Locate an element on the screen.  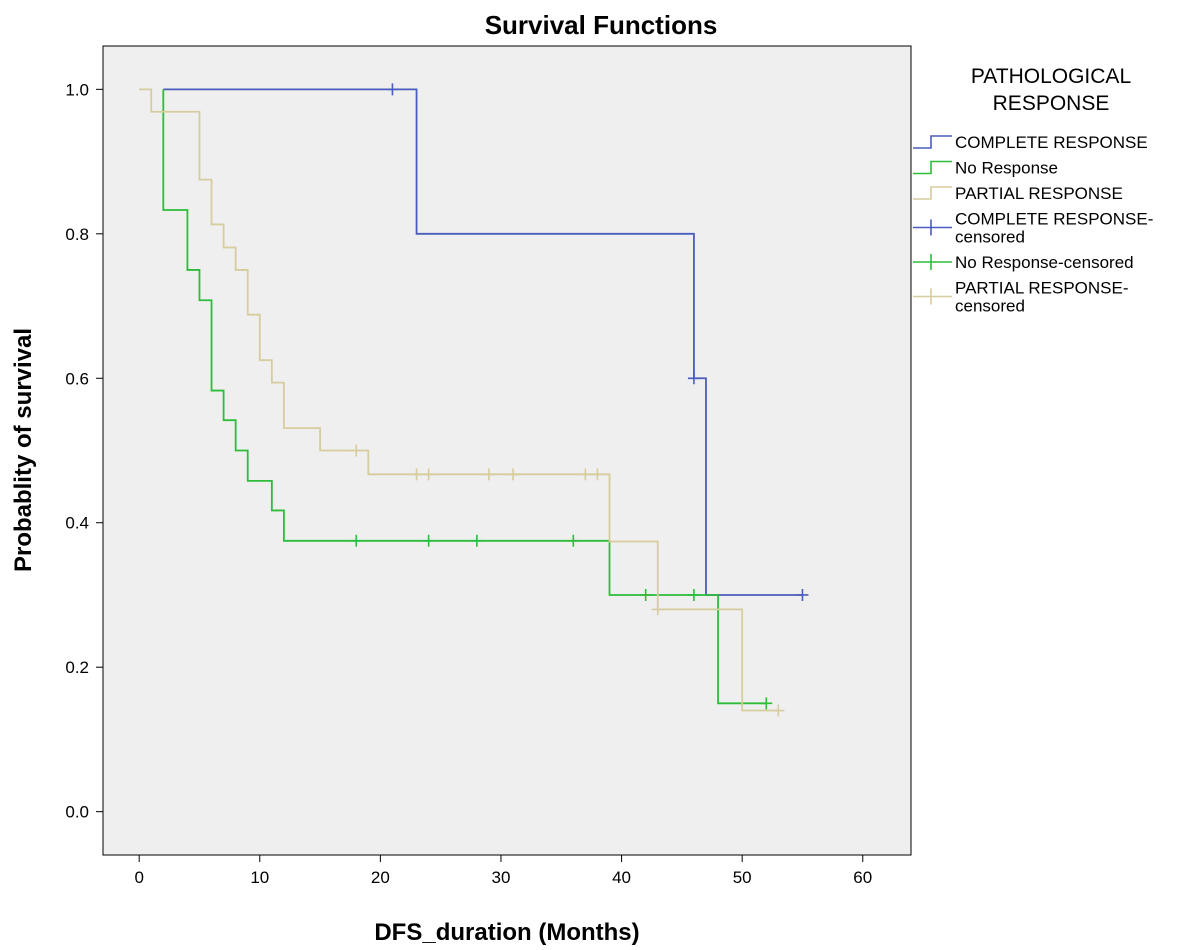
legend-item: PARTIAL RESPONSE-censored is located at coordinates (1021, 297).